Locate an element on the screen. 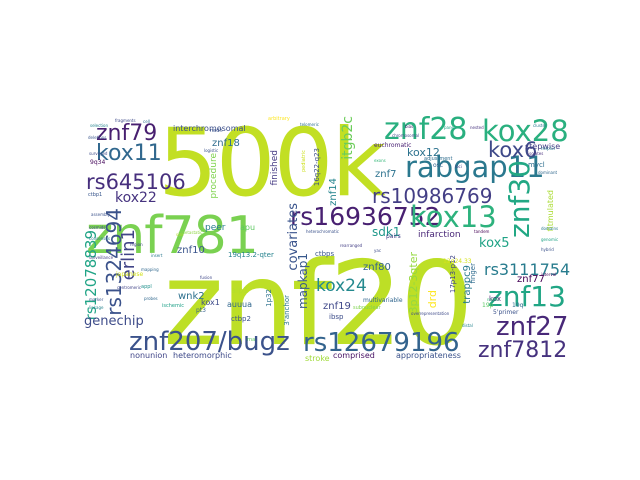  word-sdk1: sdk1 is located at coordinates (386, 232).